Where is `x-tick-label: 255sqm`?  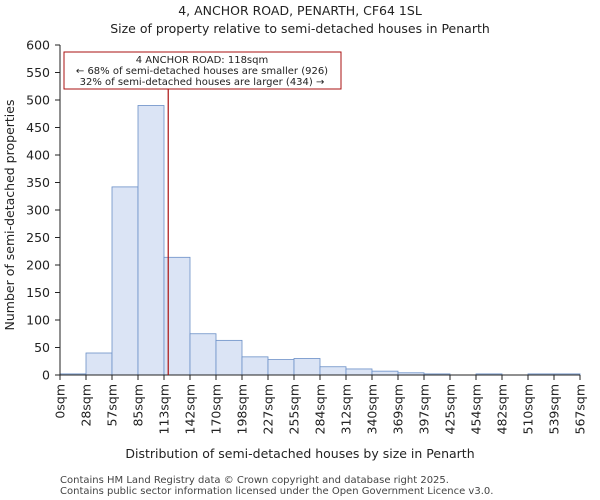 x-tick-label: 255sqm is located at coordinates (294, 409).